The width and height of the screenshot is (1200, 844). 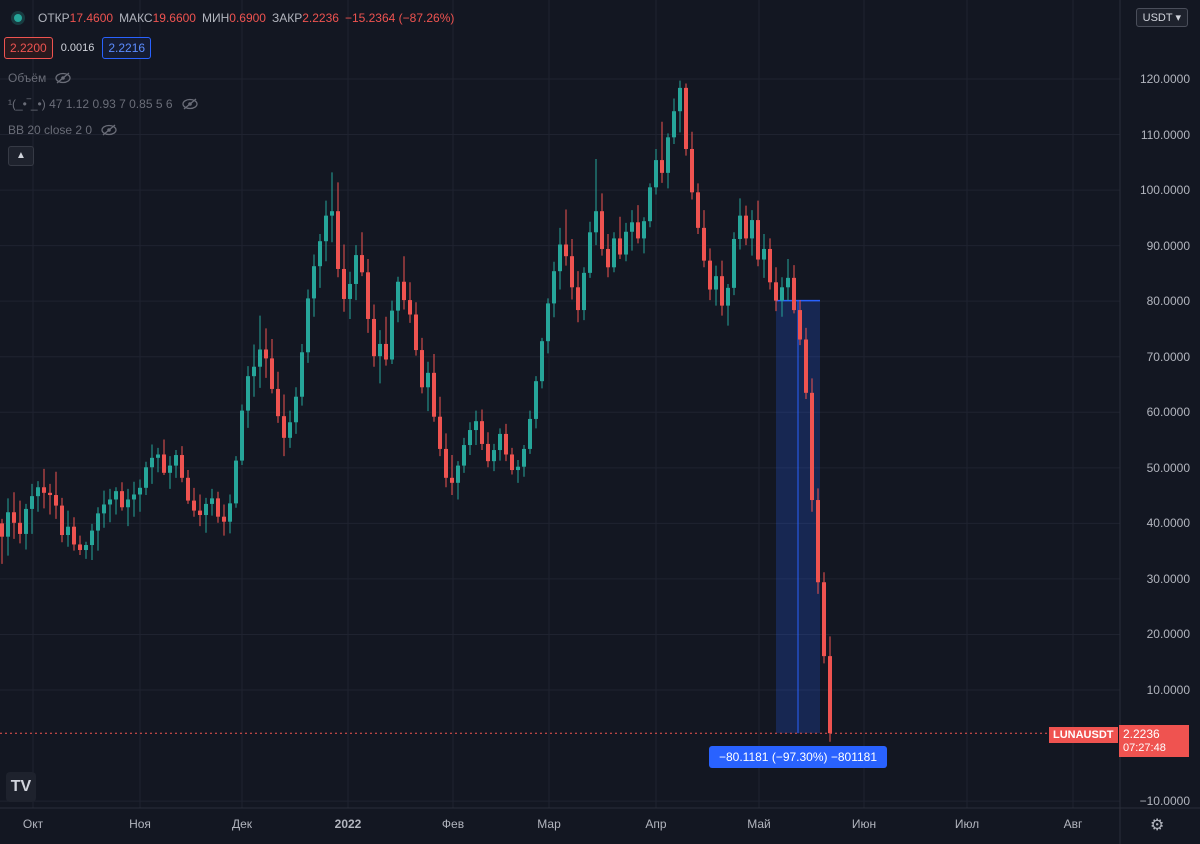 What do you see at coordinates (28, 48) in the screenshot?
I see `sell-button: 2.2200` at bounding box center [28, 48].